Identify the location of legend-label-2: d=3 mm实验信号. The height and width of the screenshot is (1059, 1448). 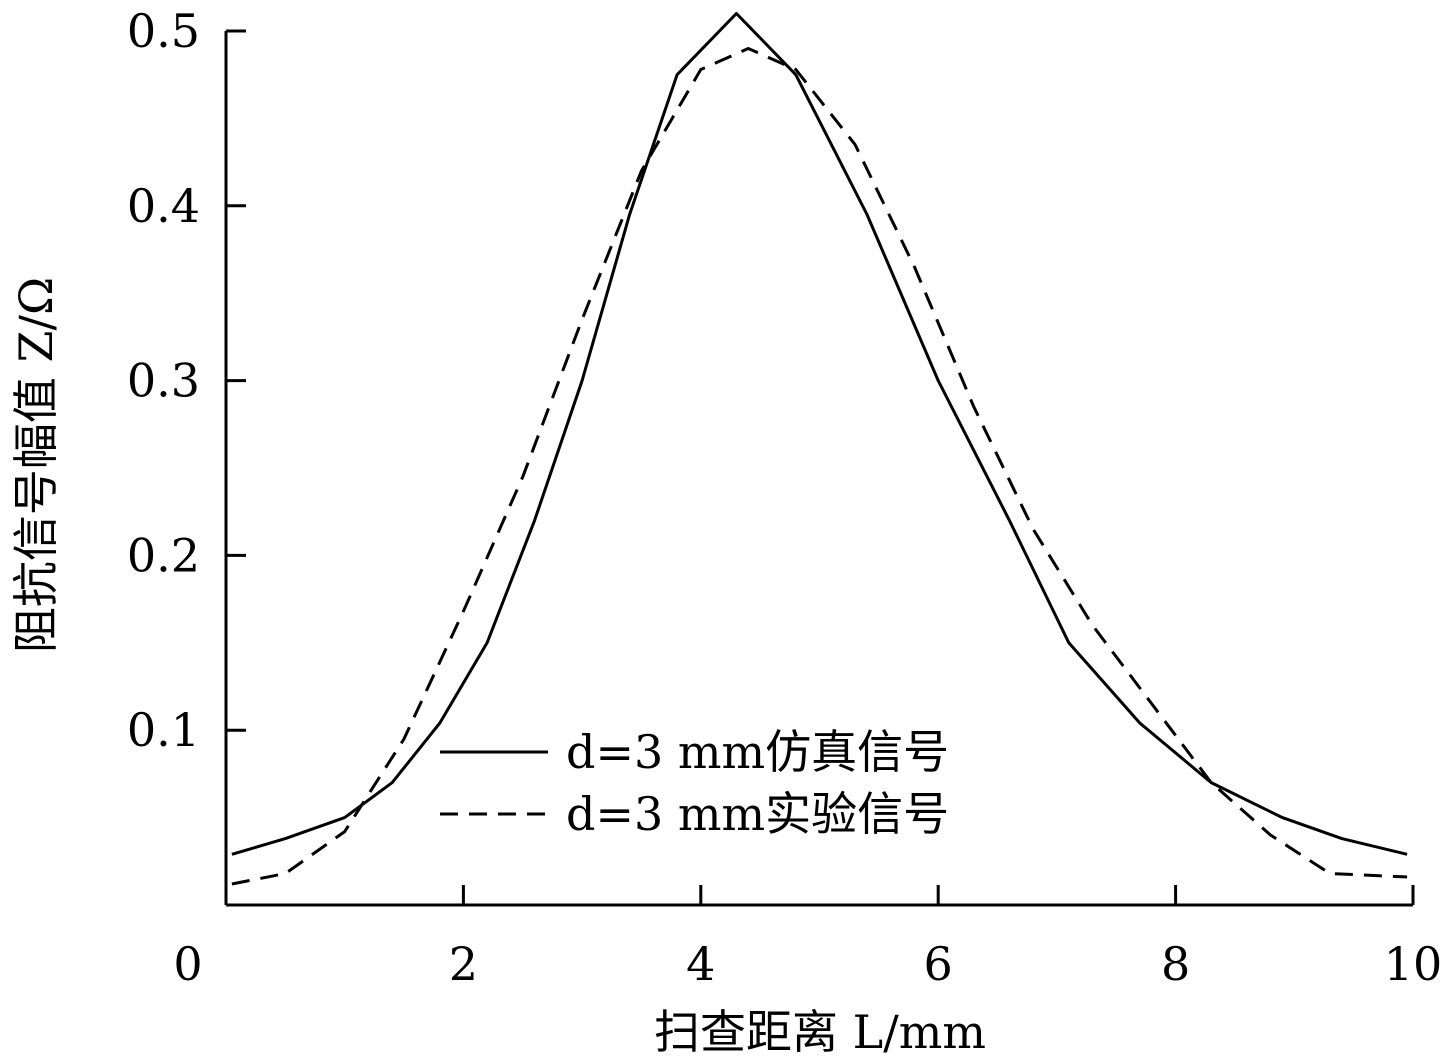
(757, 814).